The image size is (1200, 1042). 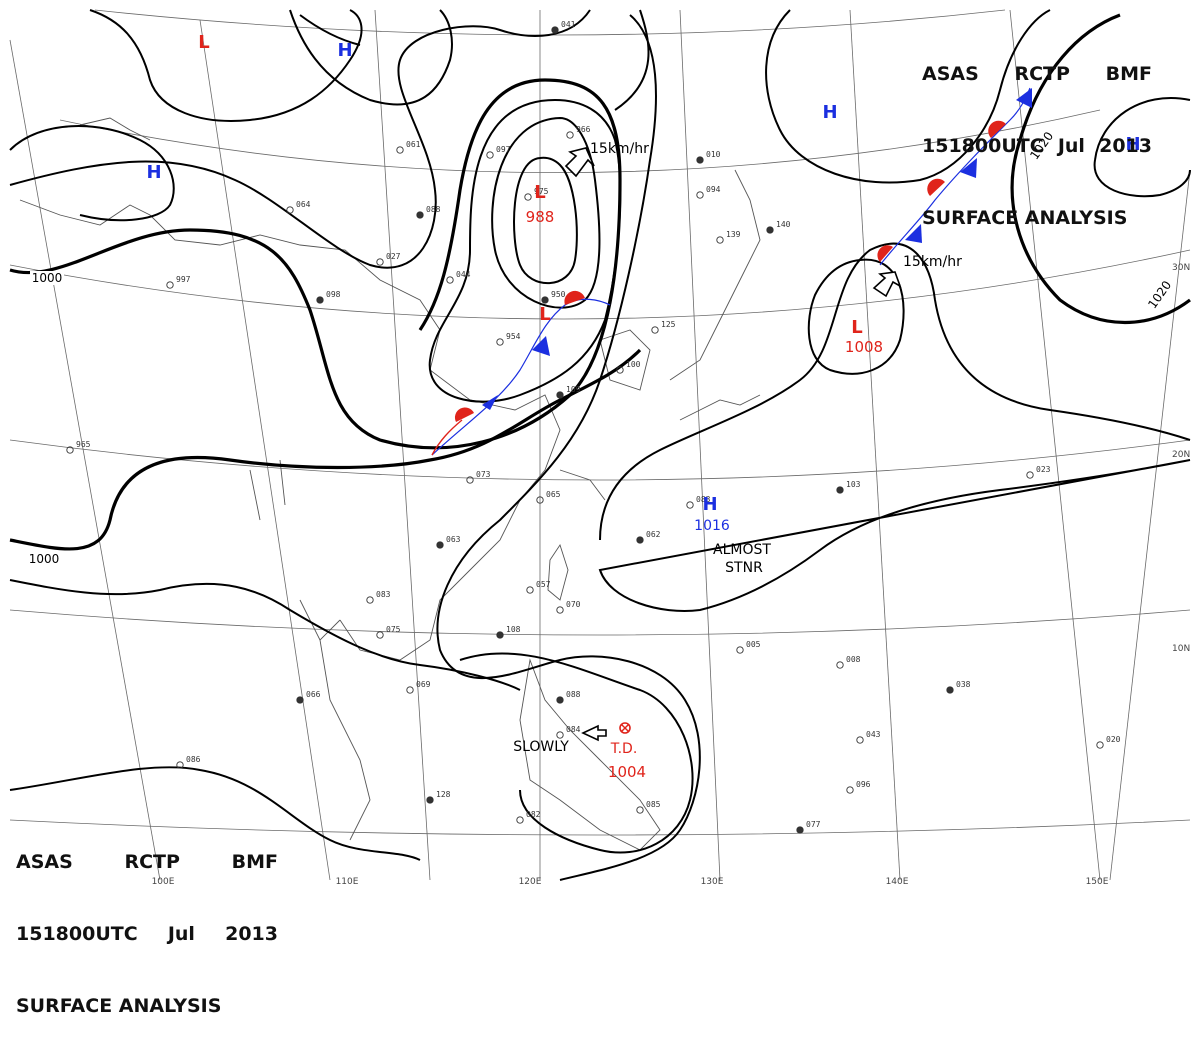 What do you see at coordinates (423, 684) in the screenshot?
I see `station-pressure-code: 069` at bounding box center [423, 684].